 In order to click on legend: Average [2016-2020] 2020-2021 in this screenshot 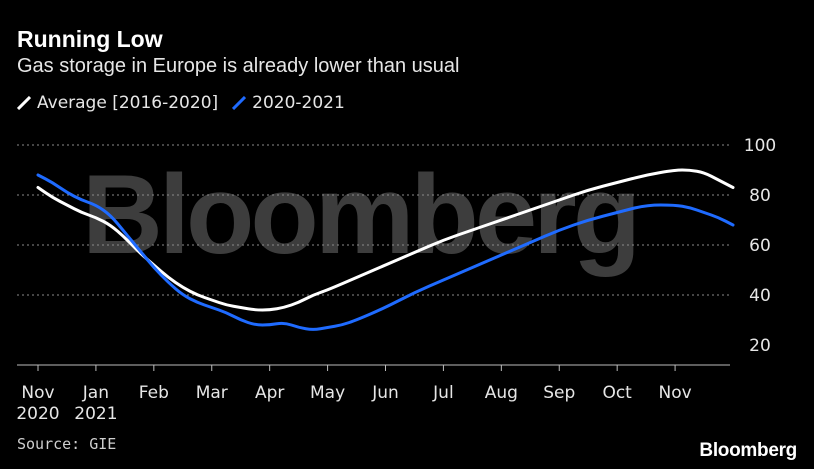, I will do `click(188, 103)`.